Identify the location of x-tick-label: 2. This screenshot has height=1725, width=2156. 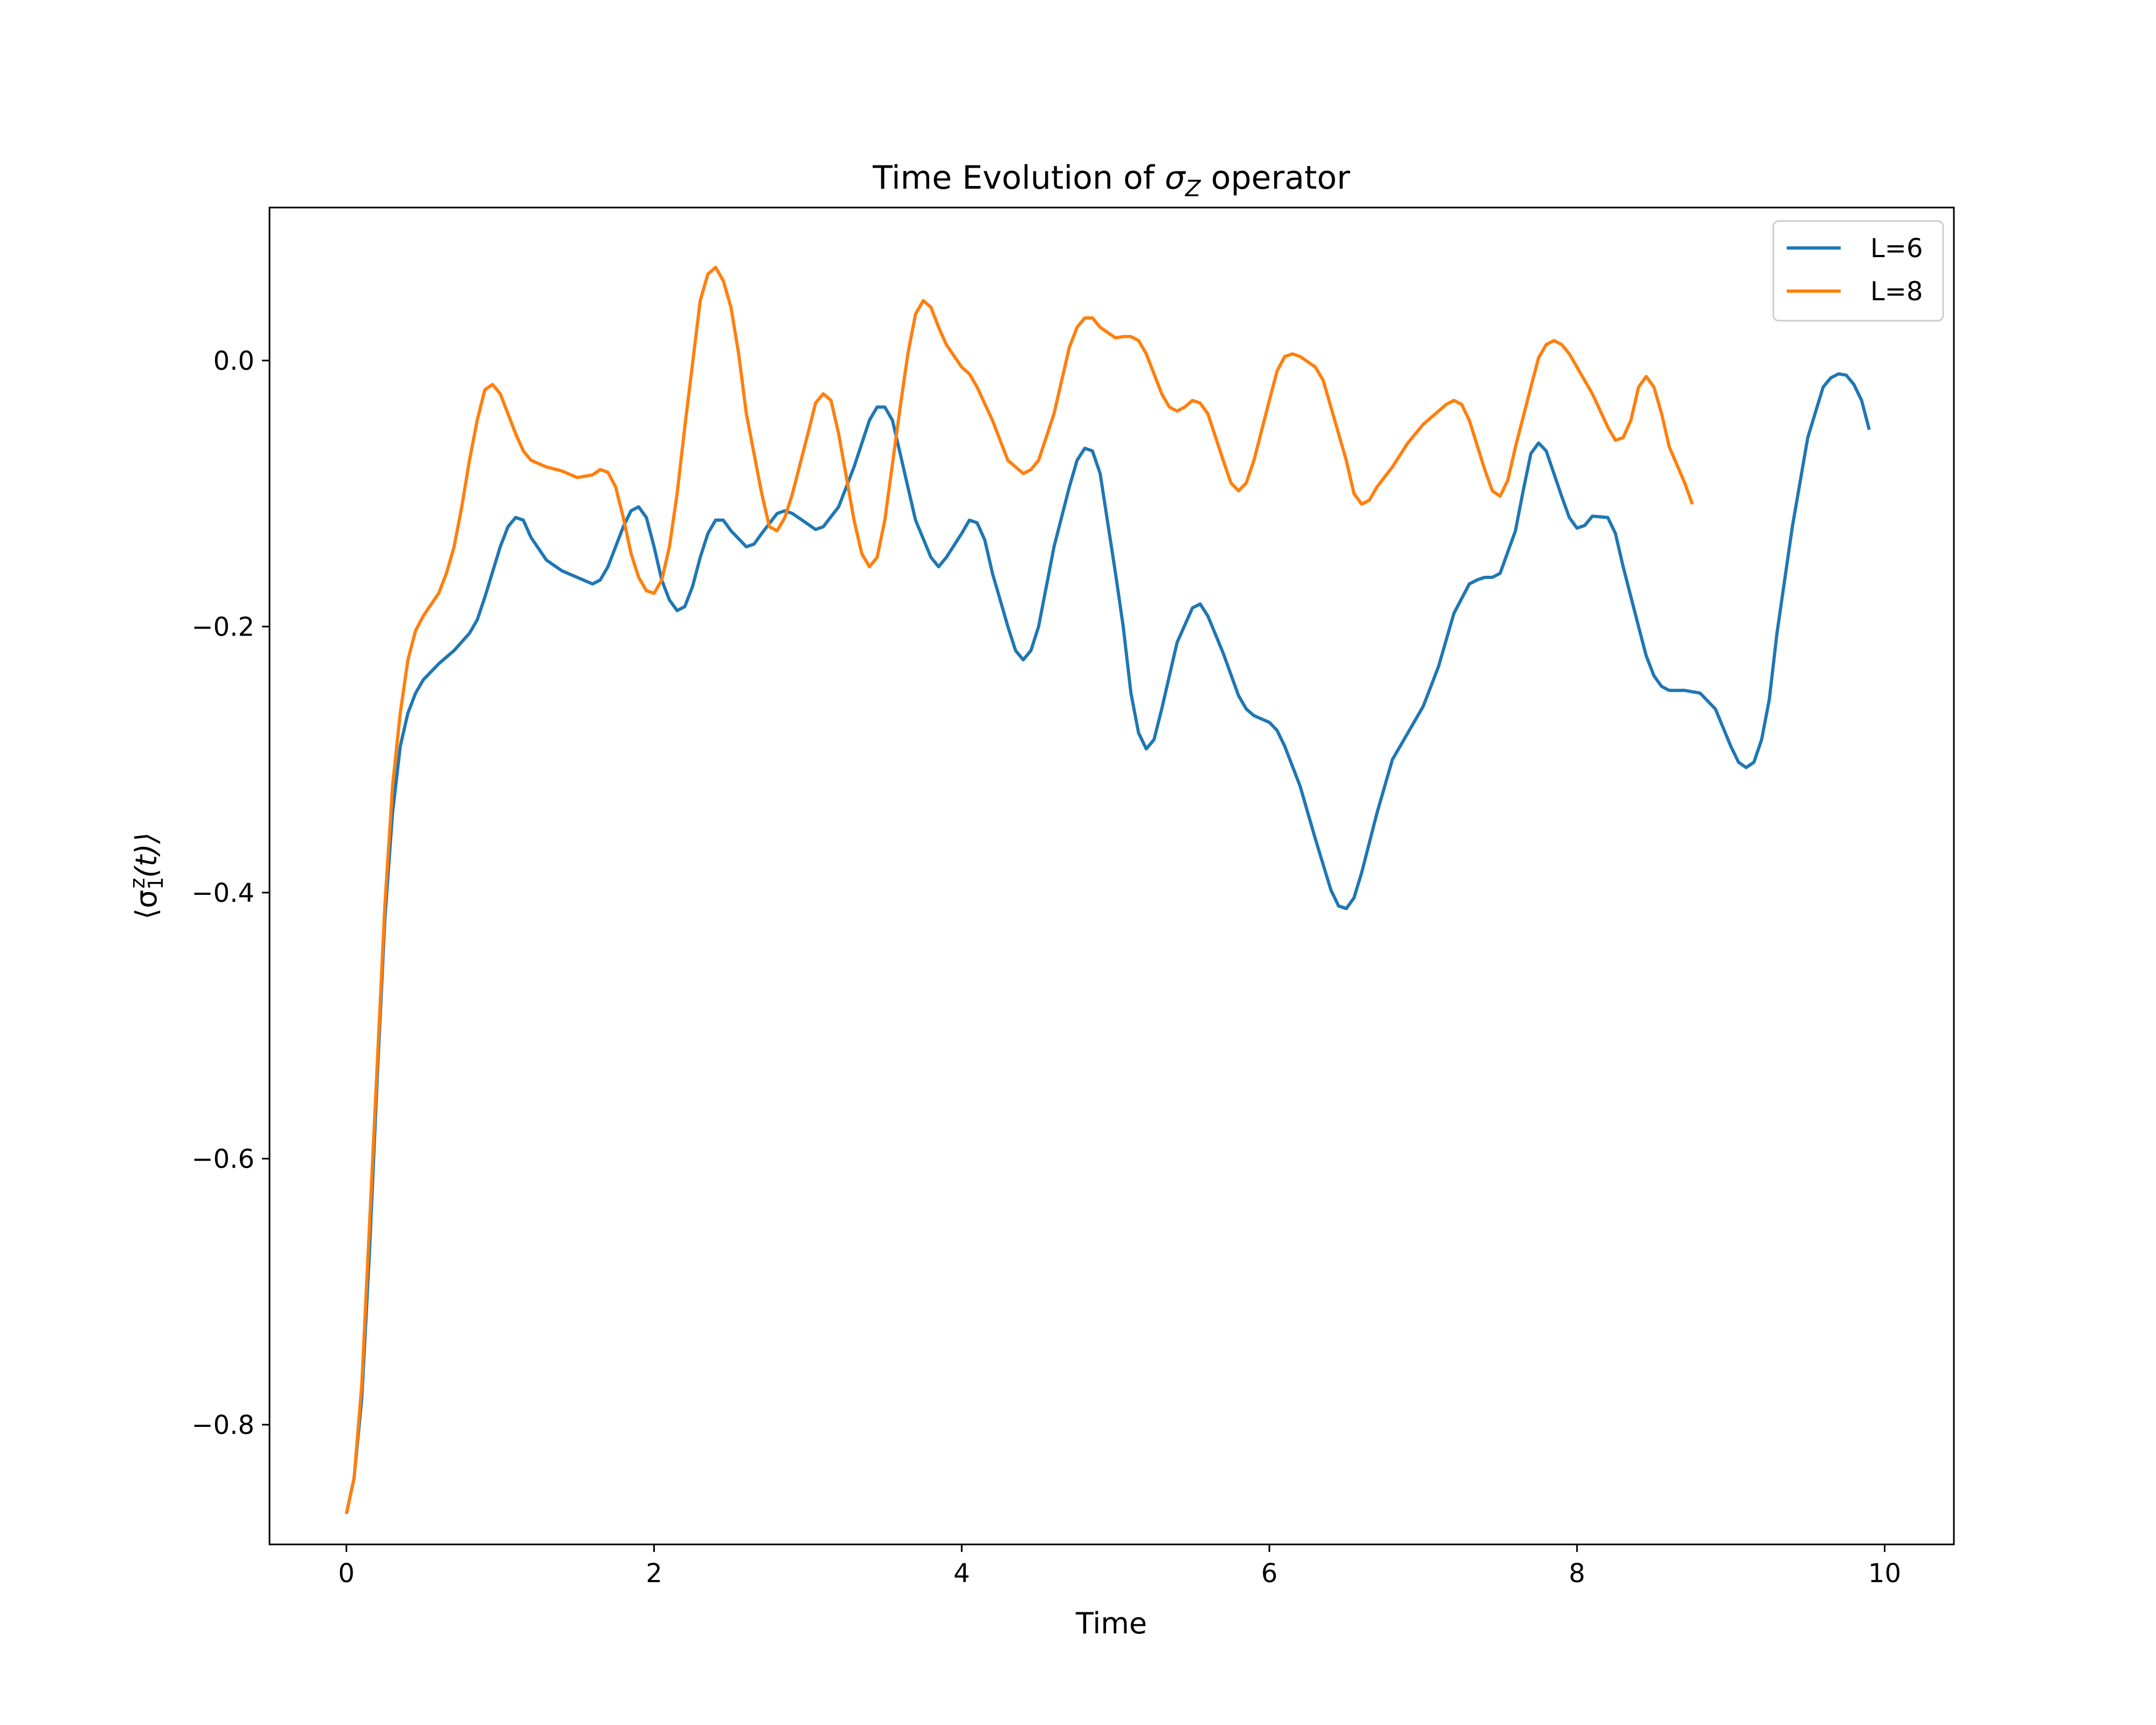
(654, 1573).